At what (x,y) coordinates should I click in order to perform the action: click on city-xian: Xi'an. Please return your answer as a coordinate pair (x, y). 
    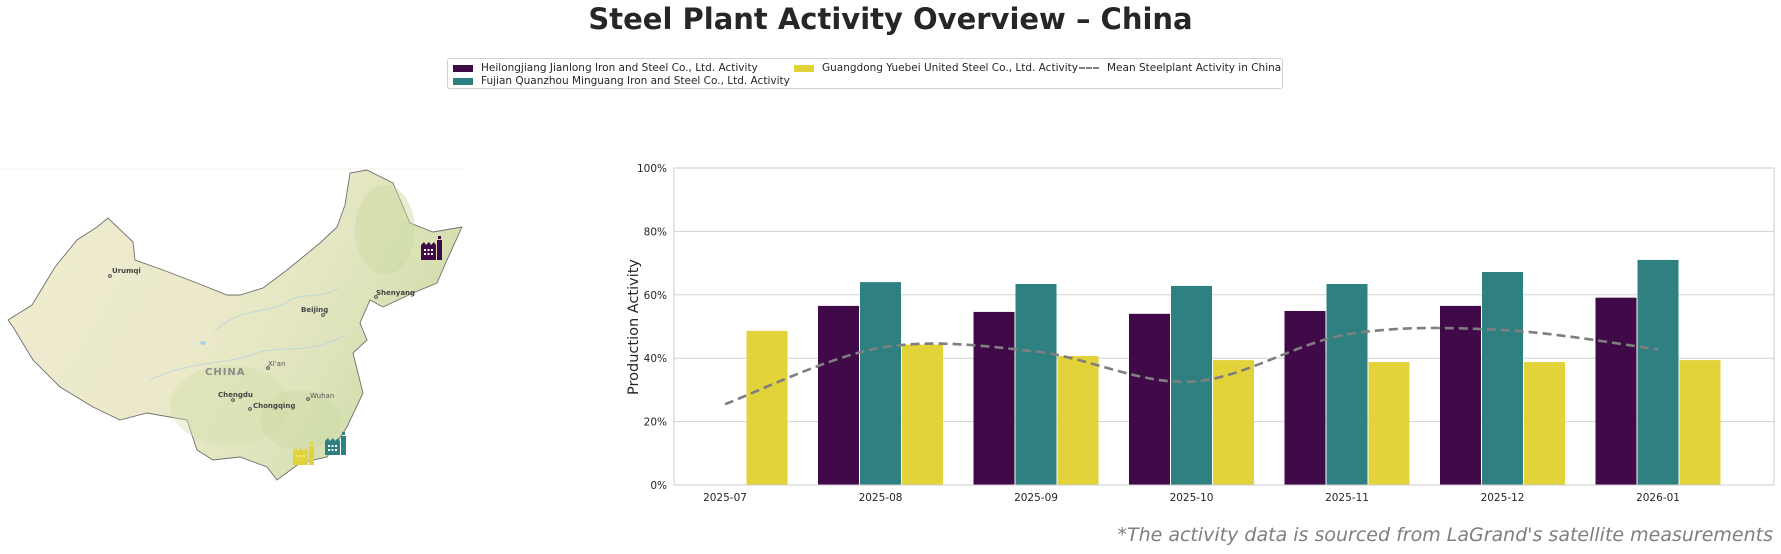
    Looking at the image, I should click on (275, 365).